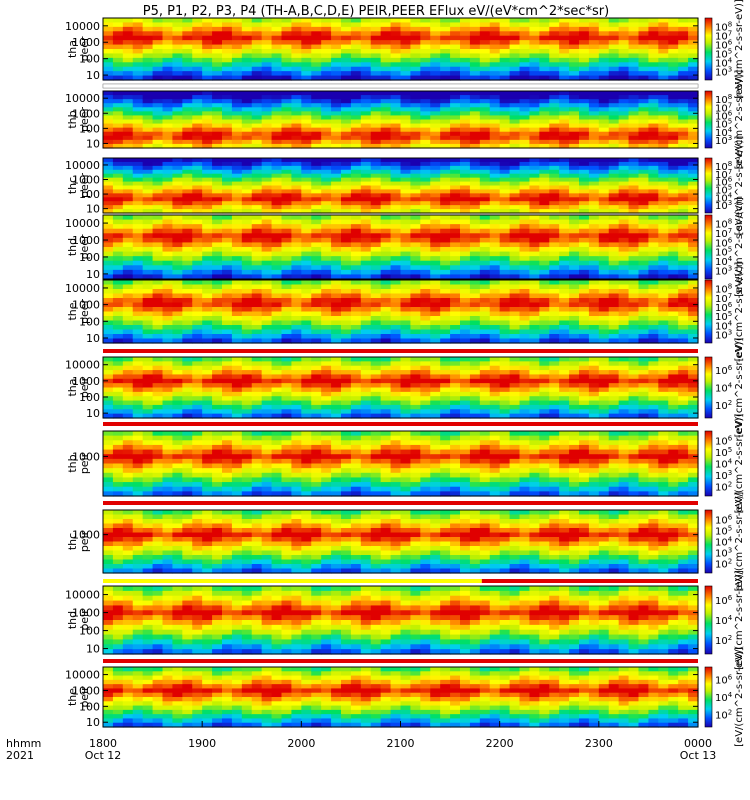 The height and width of the screenshot is (800, 750). I want to click on colorbar-tick-label: 103, so click(723, 334).